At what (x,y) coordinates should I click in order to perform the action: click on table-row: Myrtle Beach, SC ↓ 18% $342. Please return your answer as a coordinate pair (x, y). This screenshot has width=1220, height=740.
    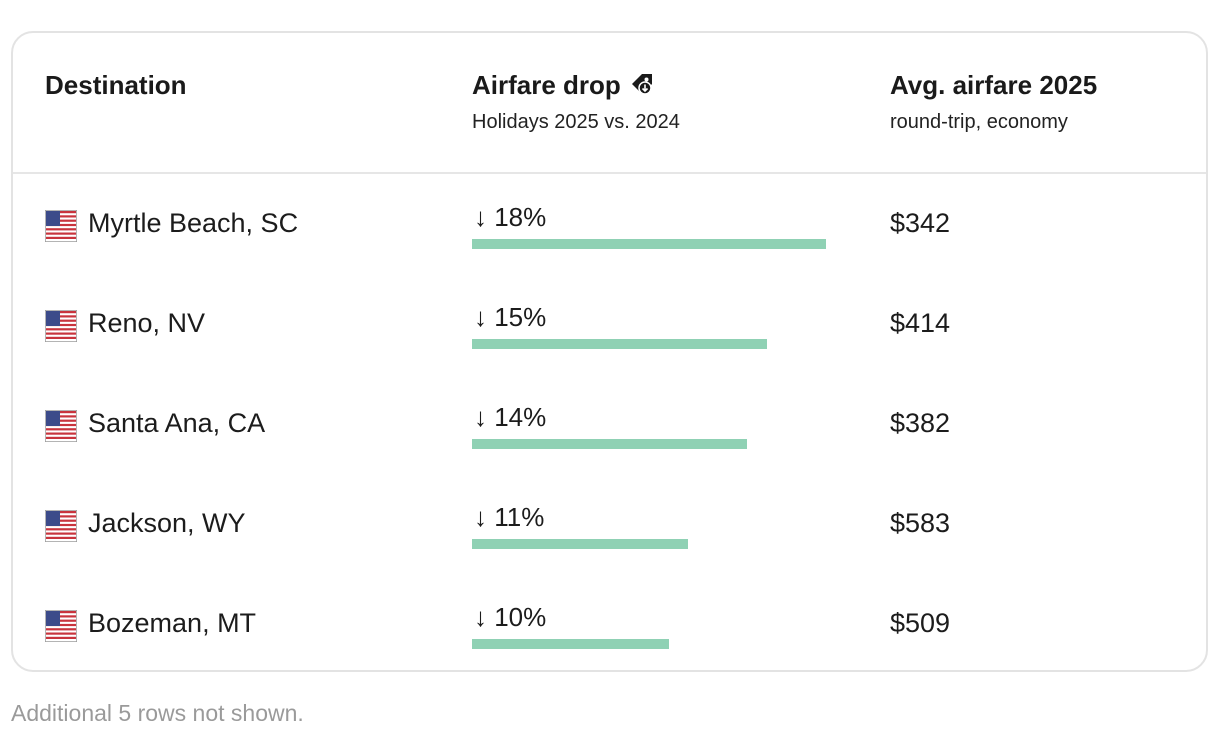
    Looking at the image, I should click on (609, 224).